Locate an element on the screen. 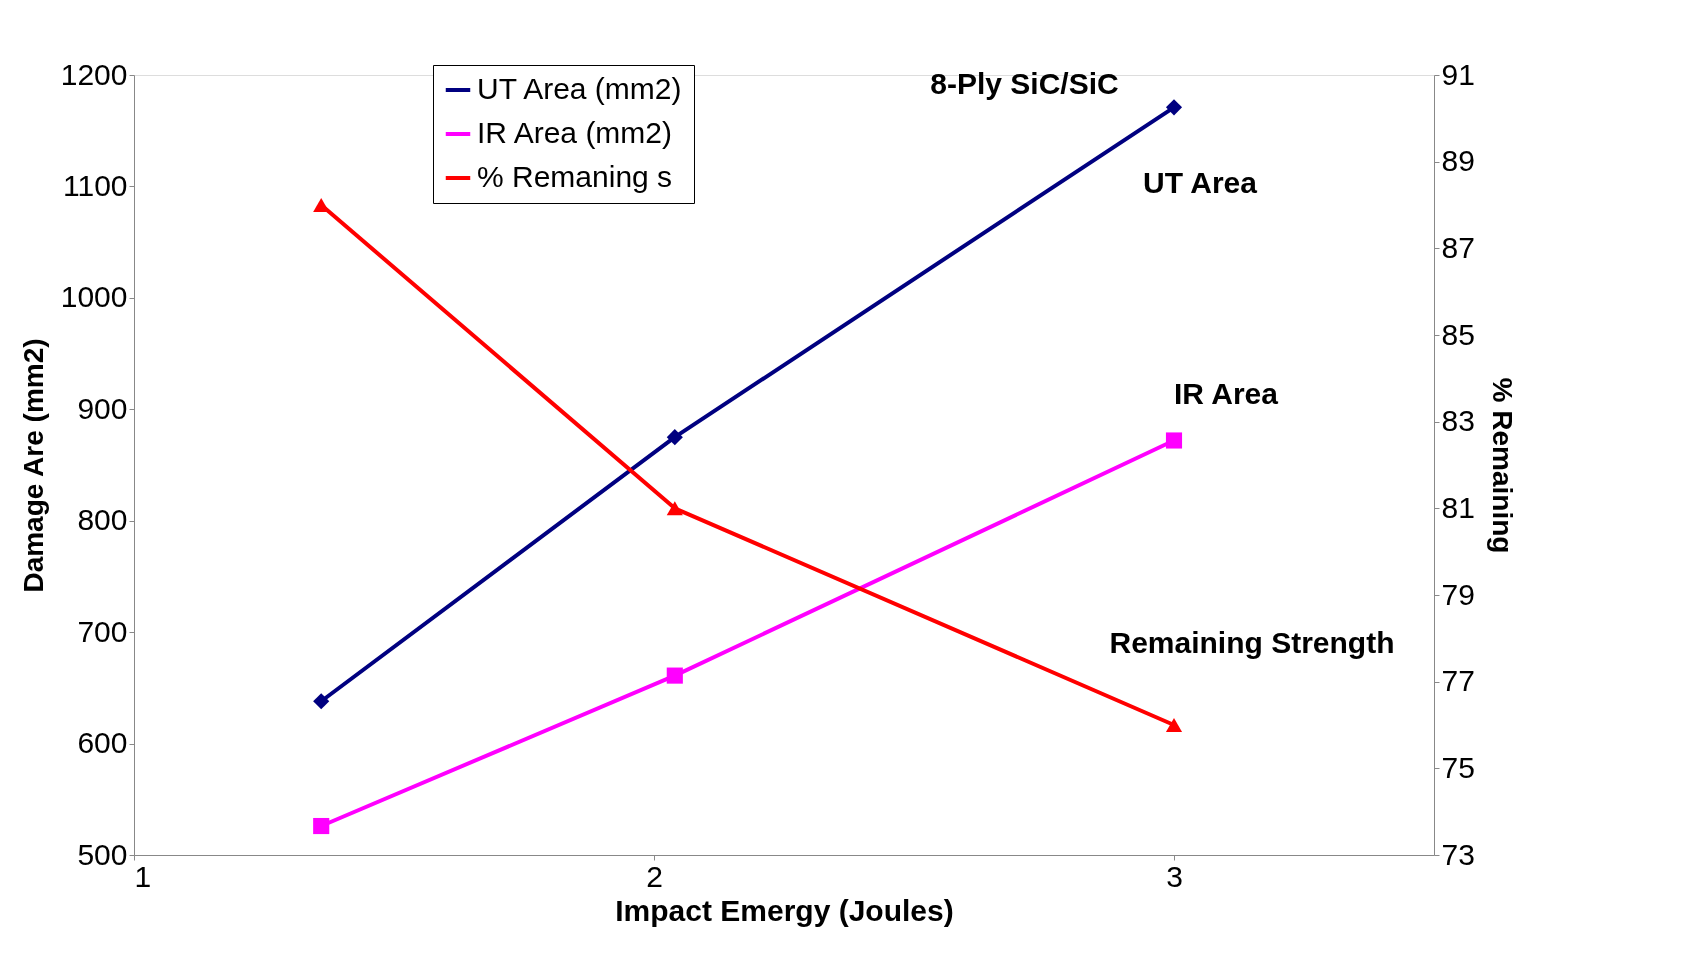 Image resolution: width=1690 pixels, height=959 pixels. y-tick-label: 600 is located at coordinates (102, 743).